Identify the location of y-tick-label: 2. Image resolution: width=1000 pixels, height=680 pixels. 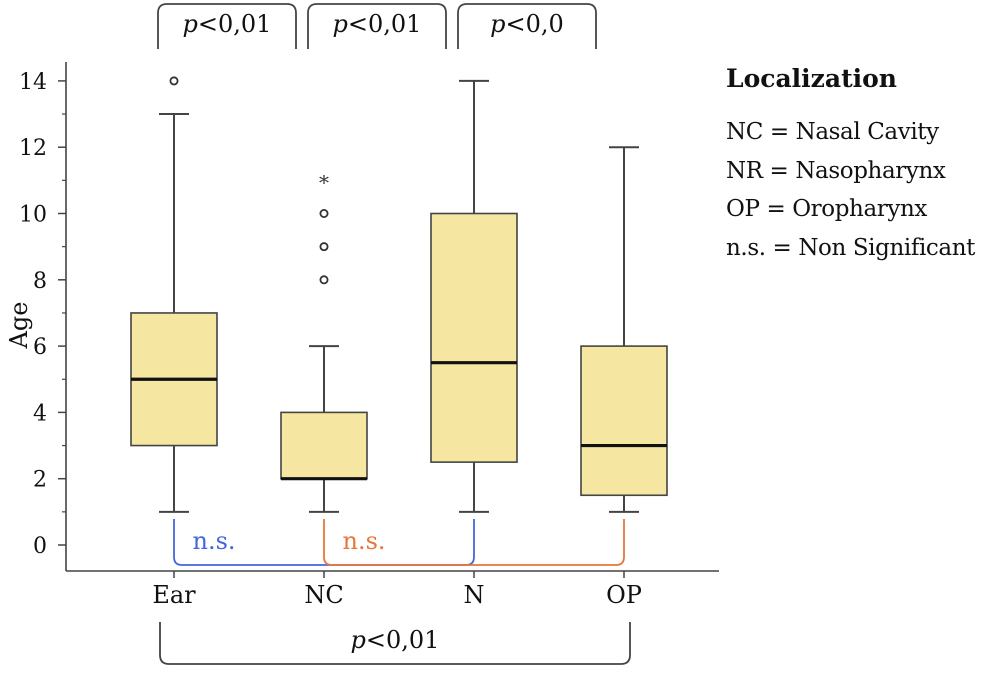
(40, 480).